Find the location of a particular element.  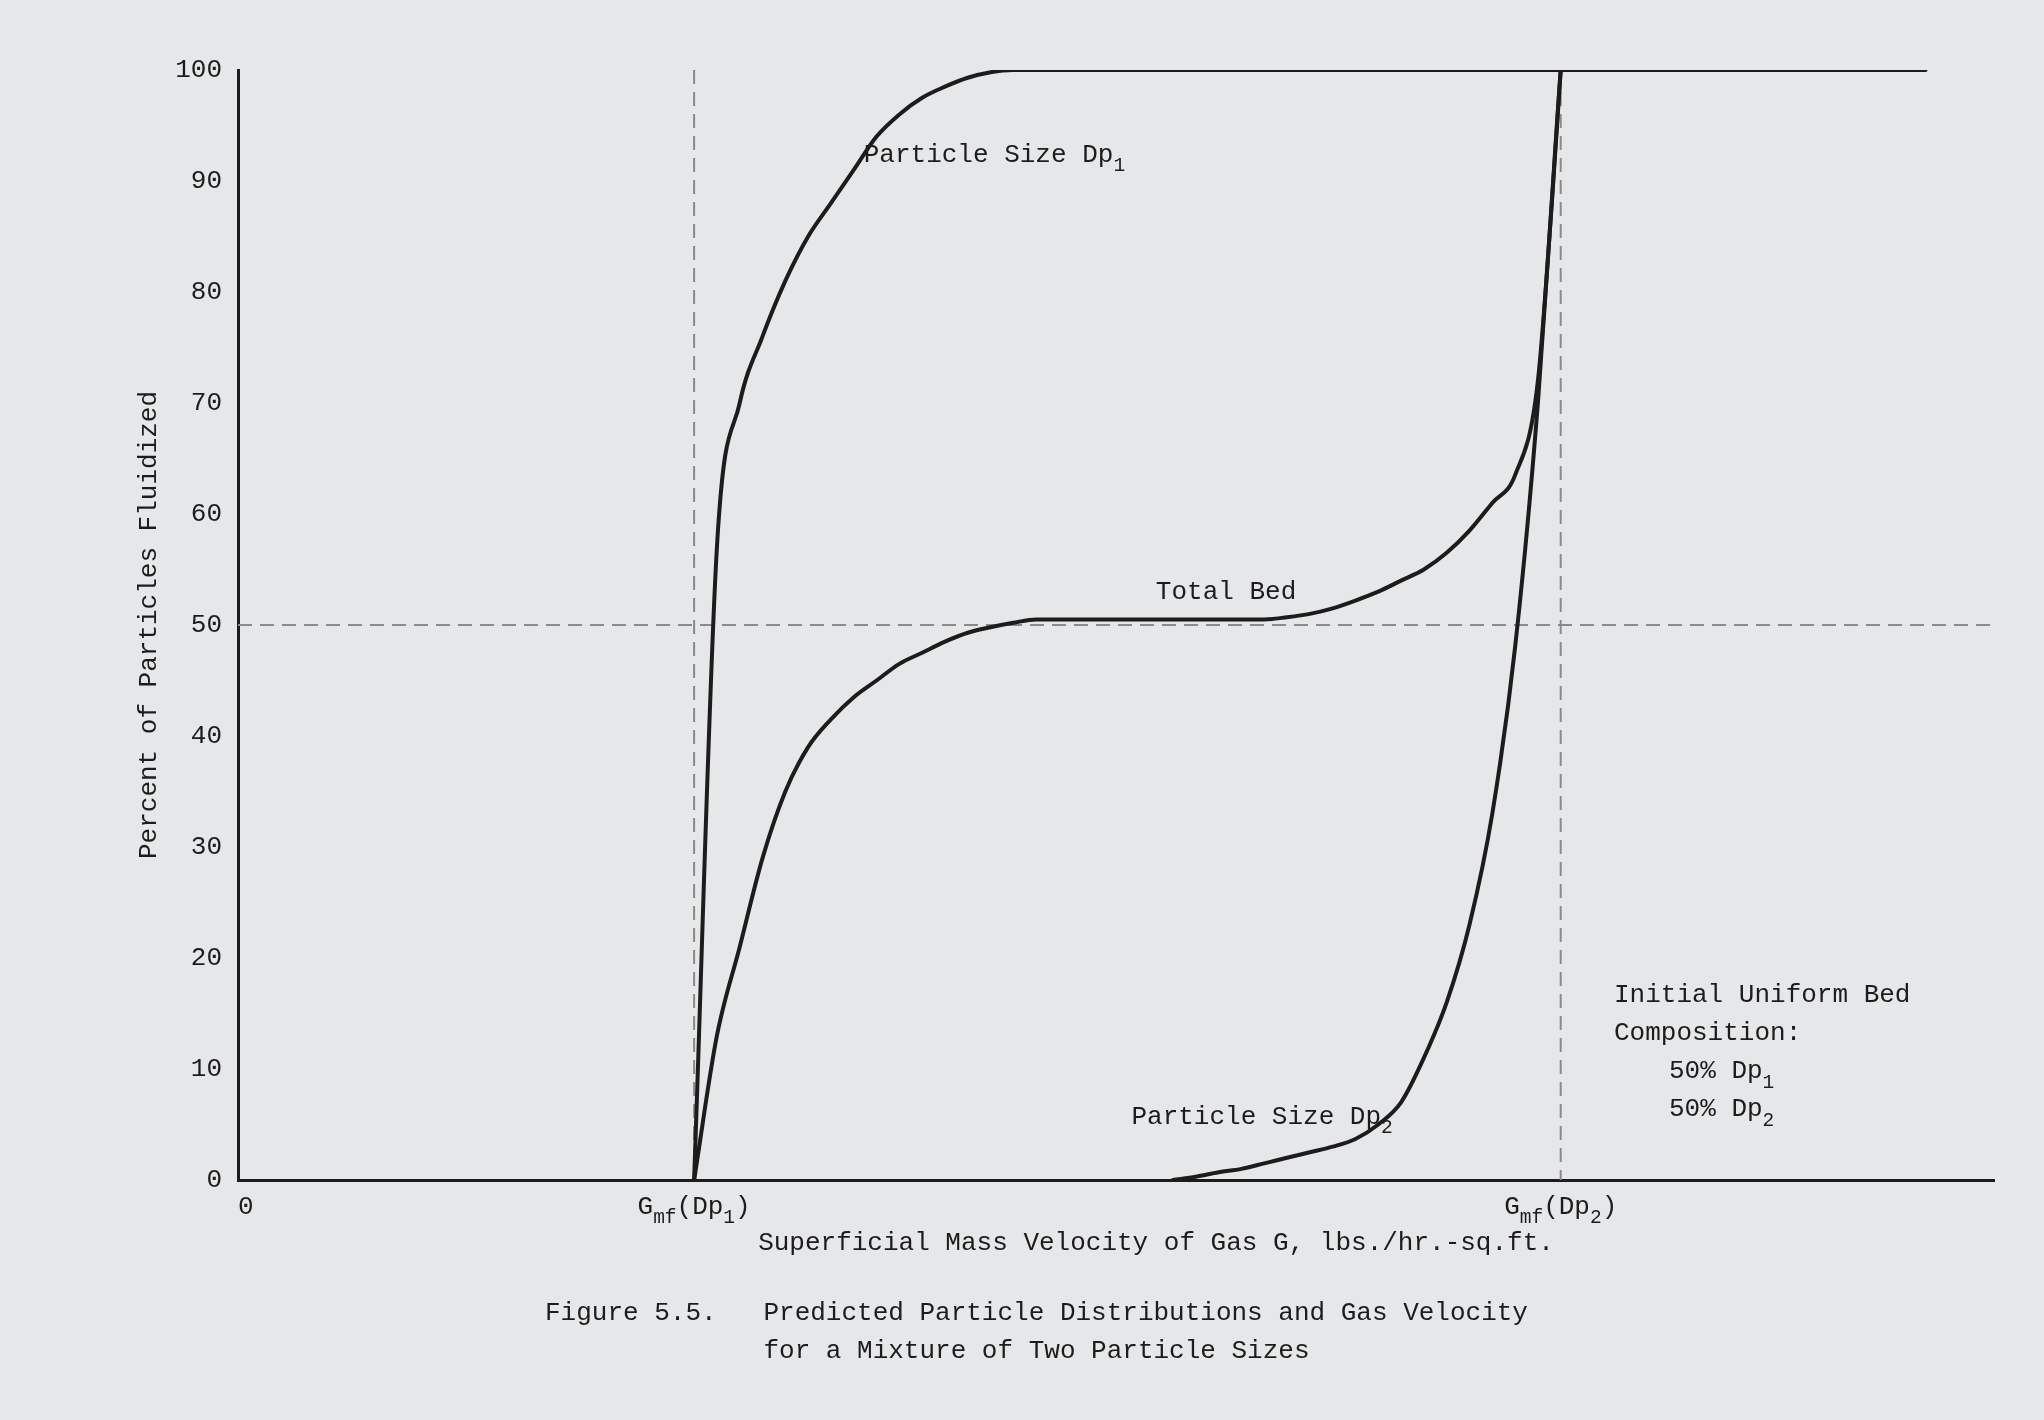

y-tick-label: 60 is located at coordinates (206, 513).